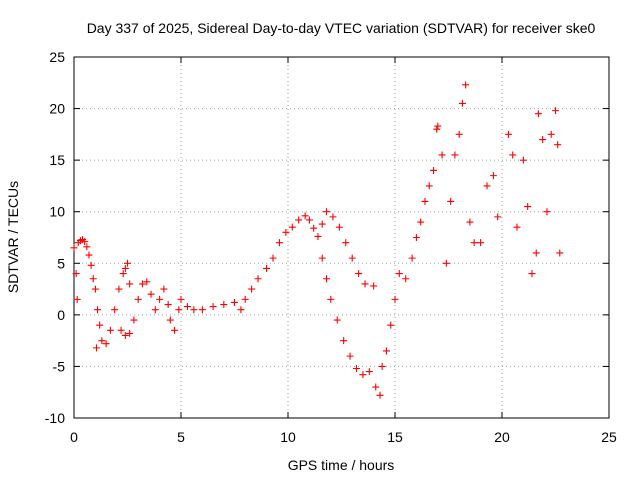  What do you see at coordinates (61, 263) in the screenshot?
I see `y-tick-label: 5` at bounding box center [61, 263].